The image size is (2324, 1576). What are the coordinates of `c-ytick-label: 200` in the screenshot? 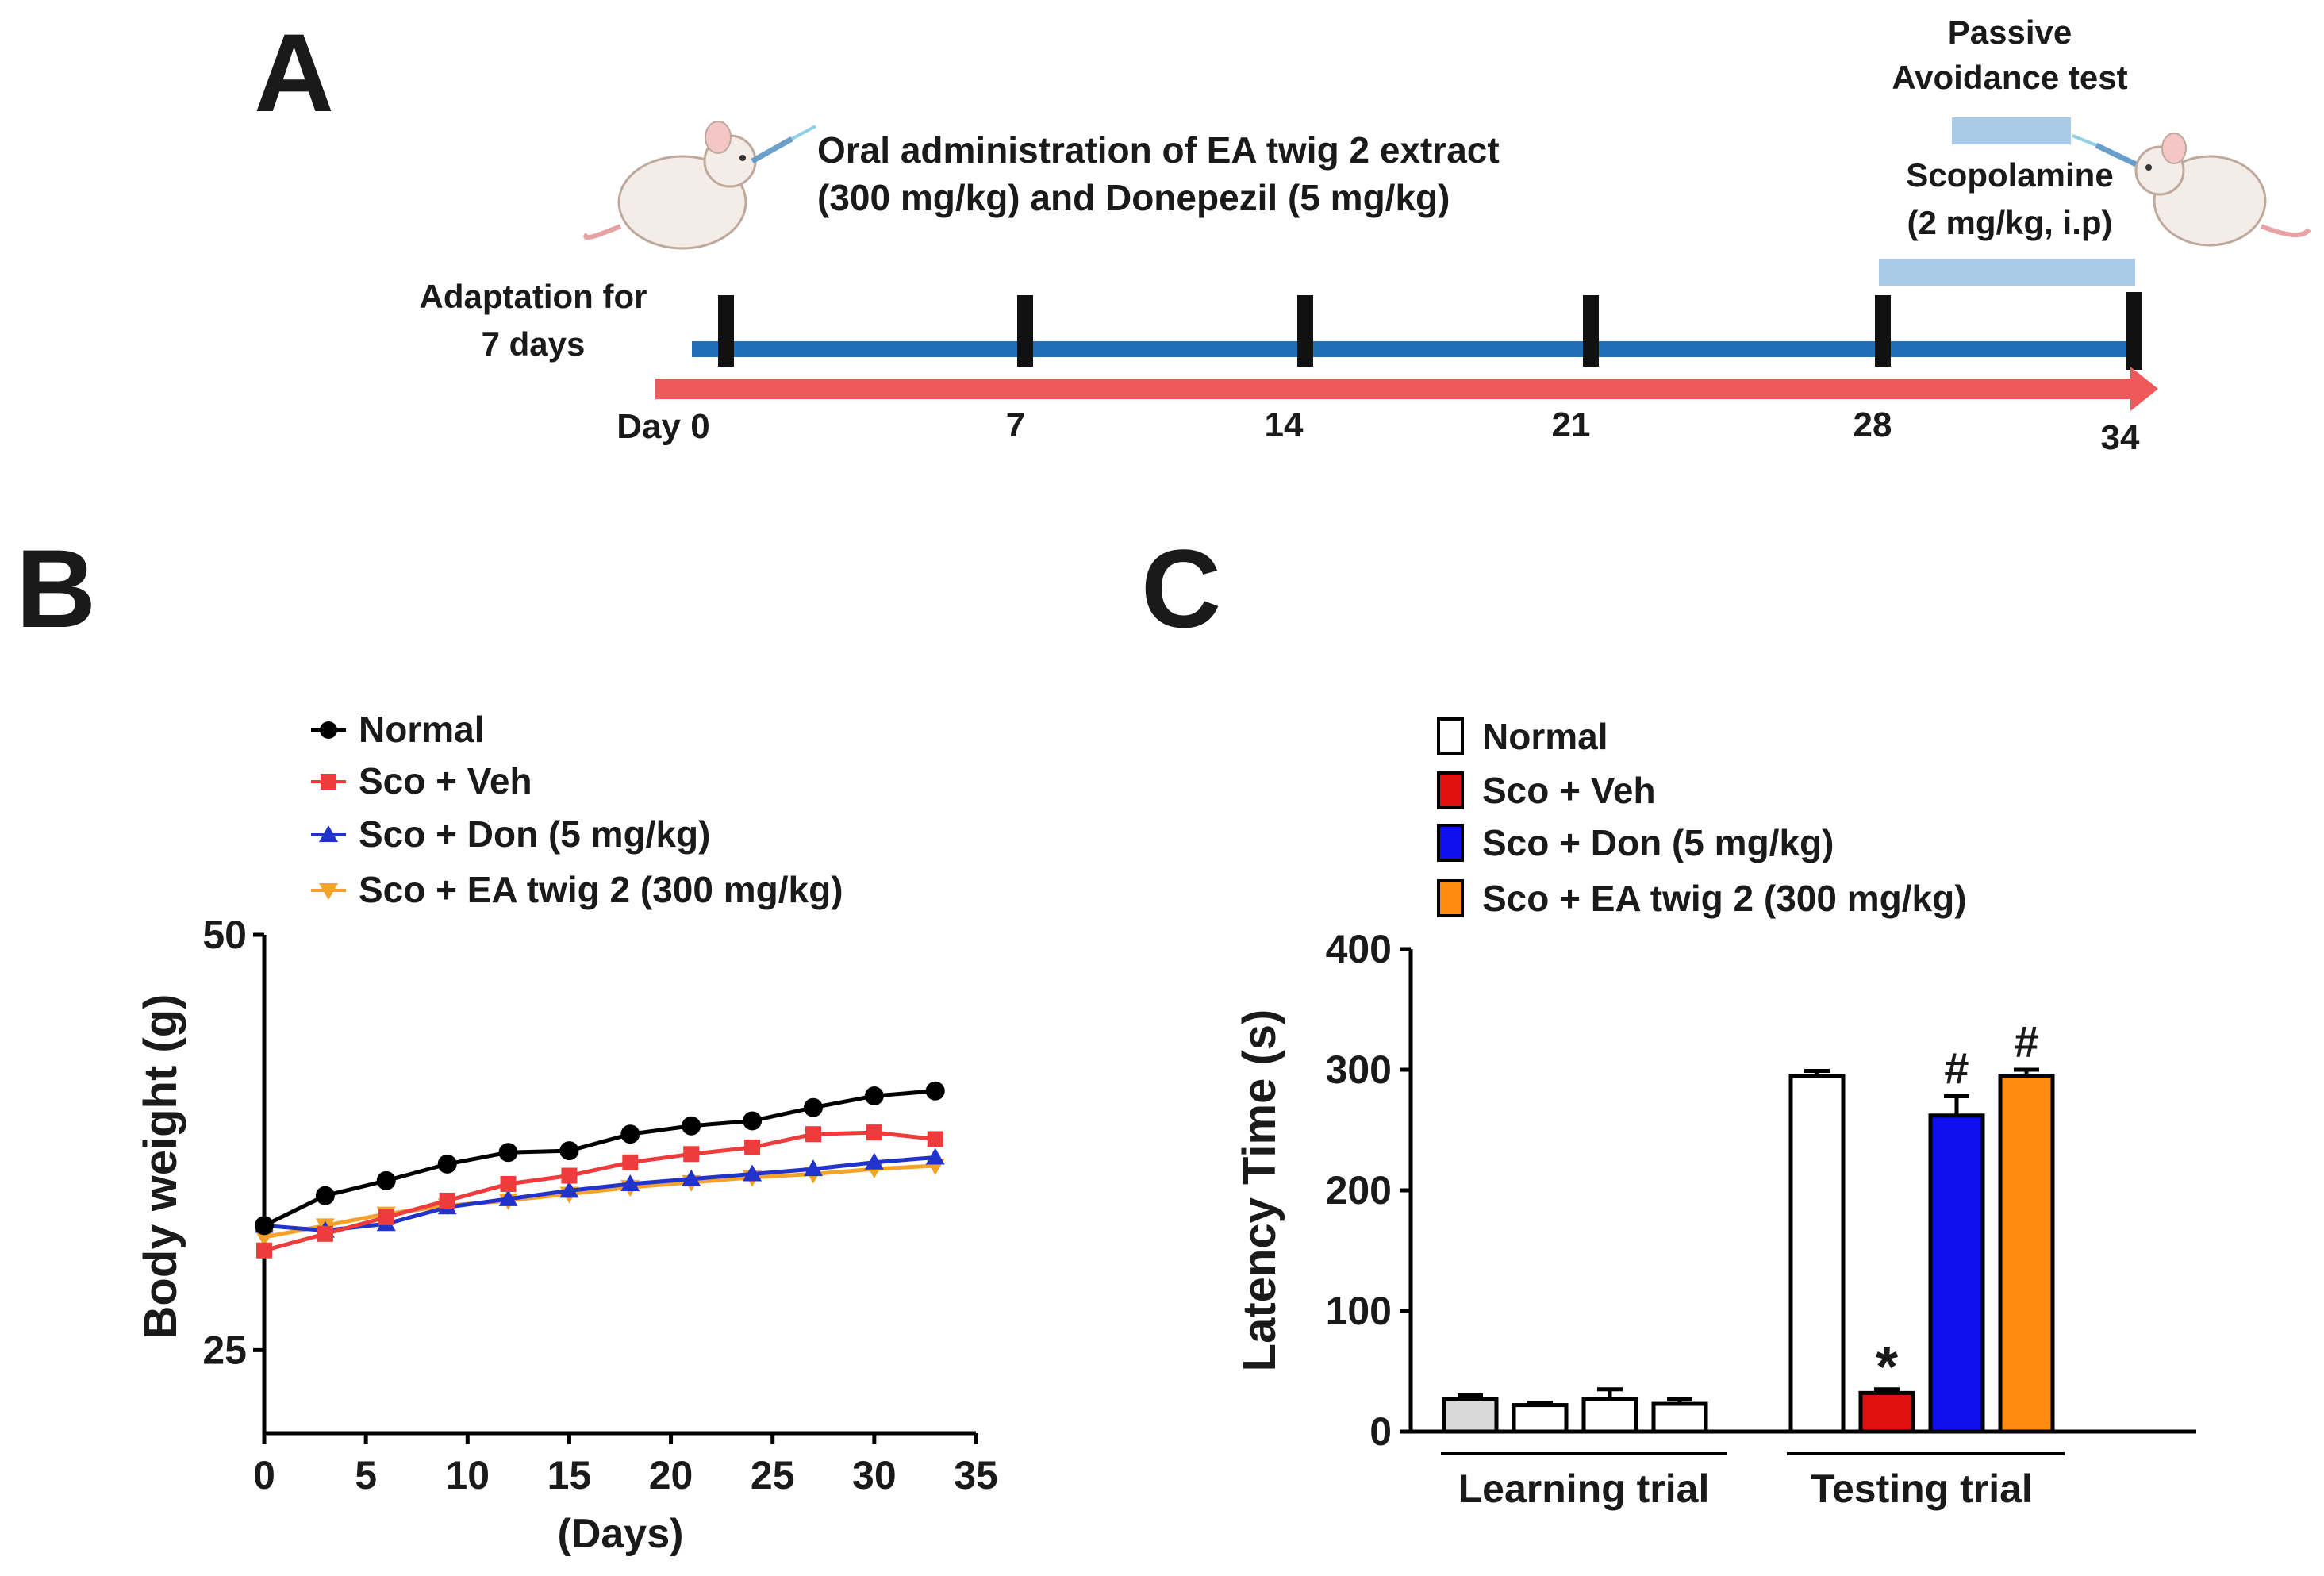 It's located at (1359, 1190).